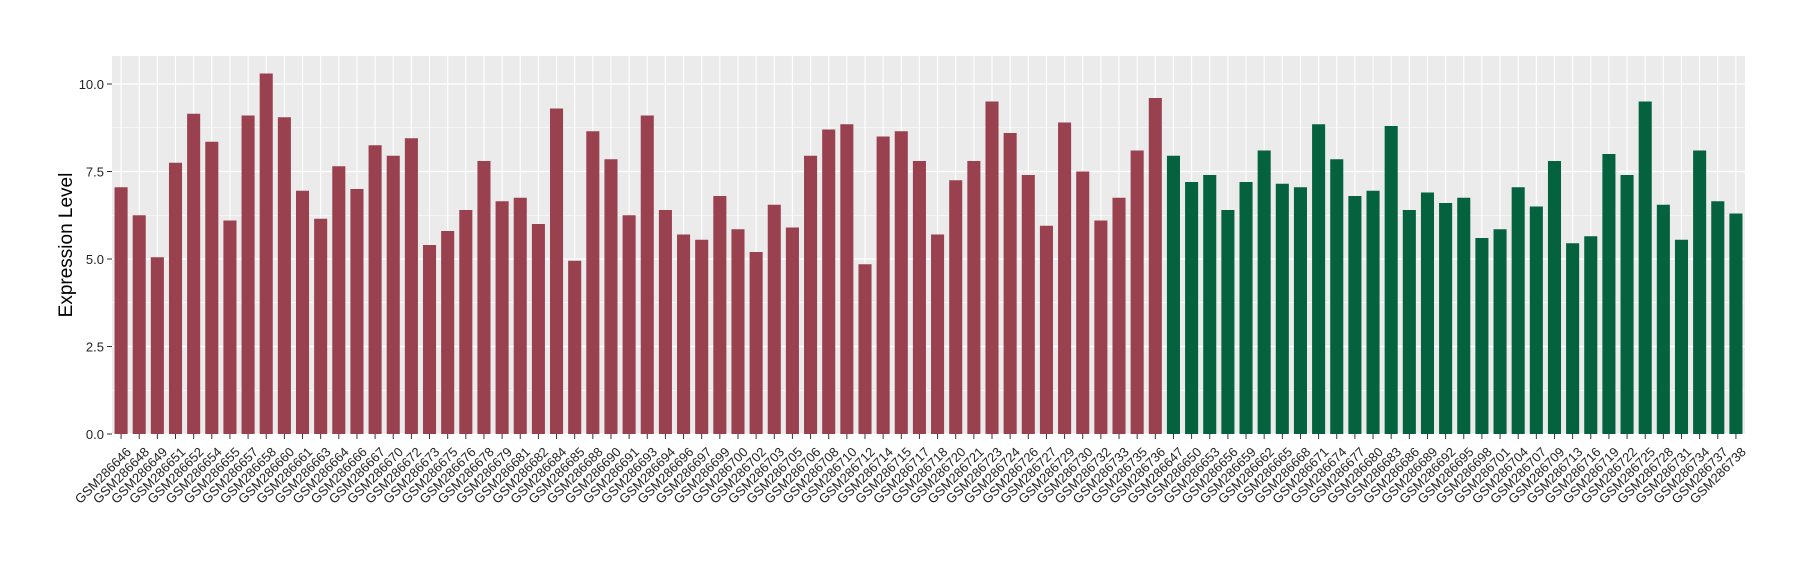  Describe the element at coordinates (1264, 292) in the screenshot. I see `bar-gsm286662` at that location.